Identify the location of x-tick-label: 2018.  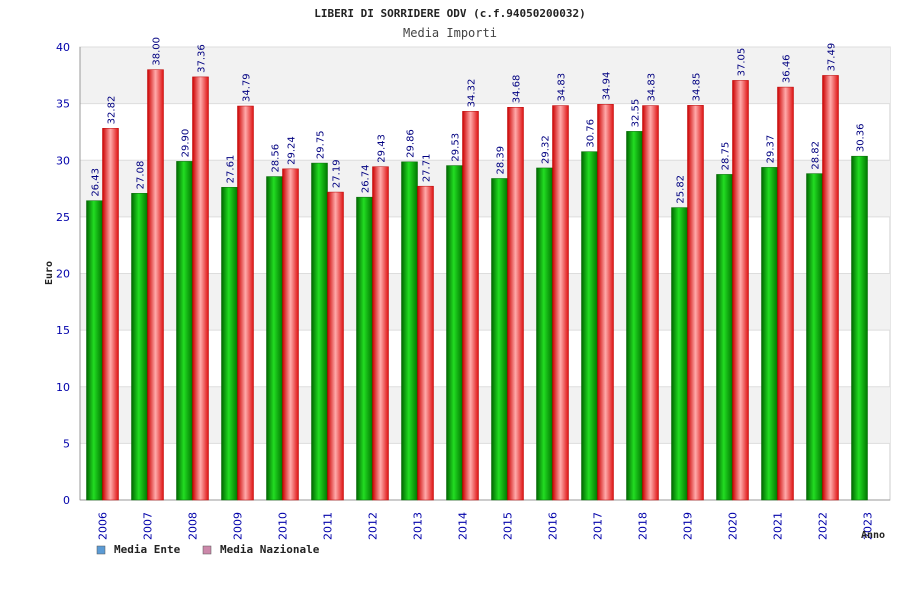
(643, 526).